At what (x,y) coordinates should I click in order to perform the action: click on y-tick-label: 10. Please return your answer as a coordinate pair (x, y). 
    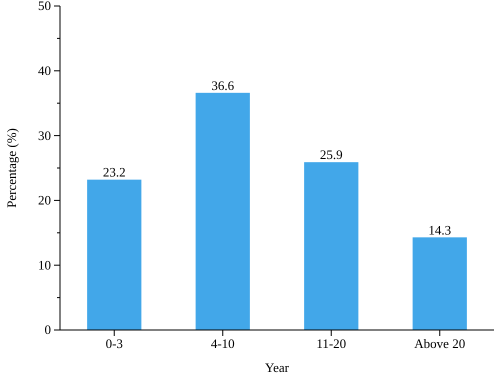
    Looking at the image, I should click on (44, 264).